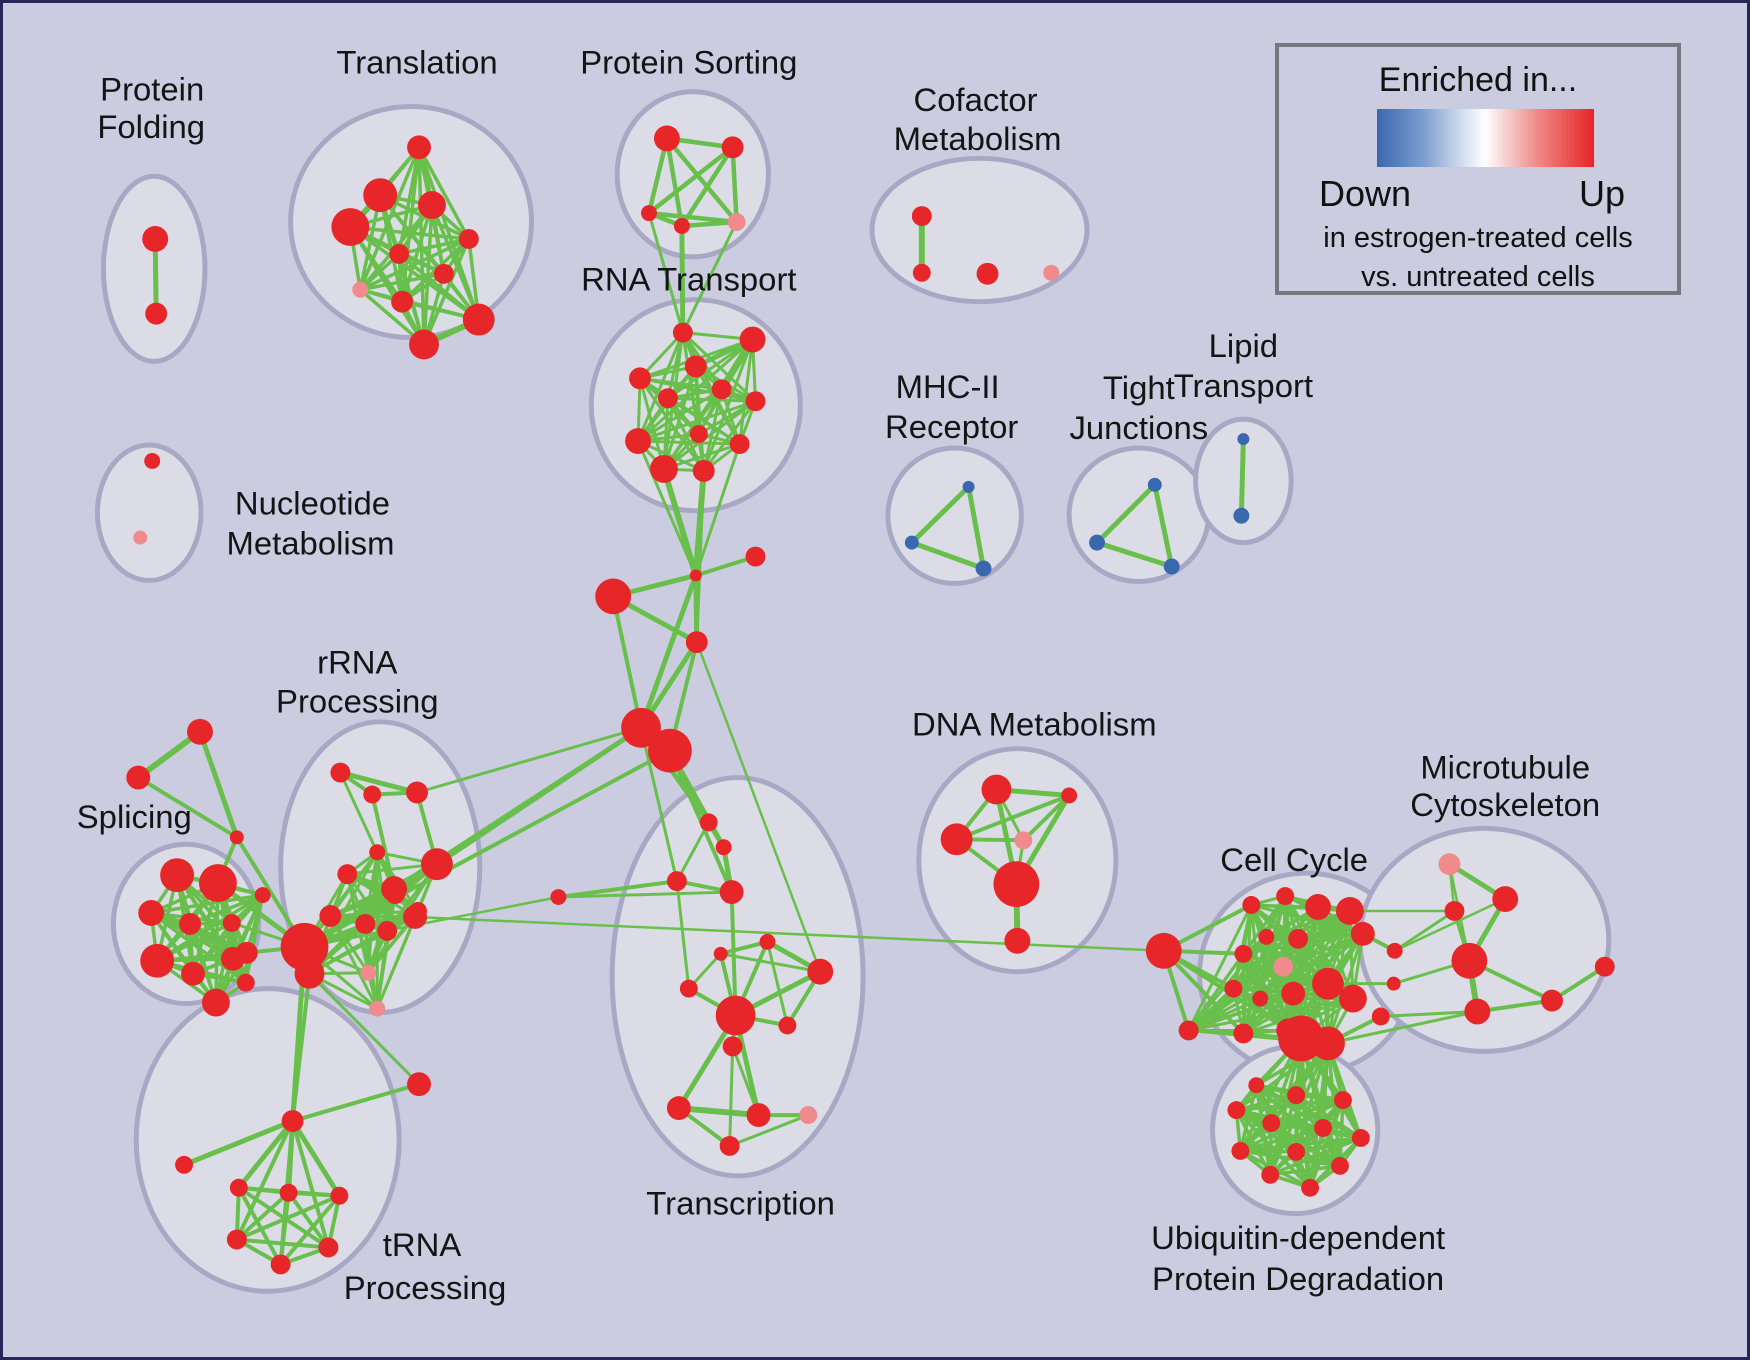 The width and height of the screenshot is (1750, 1360). I want to click on node-mt6, so click(1604, 966).